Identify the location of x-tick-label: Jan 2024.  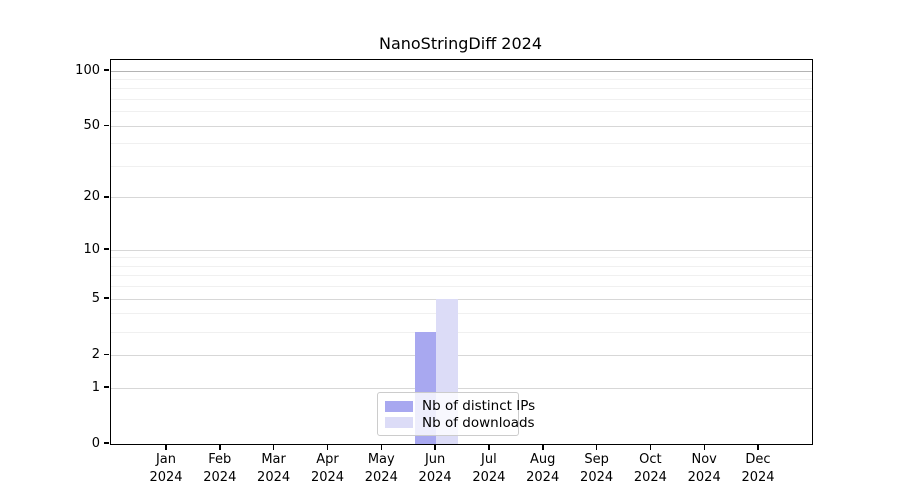
(166, 468).